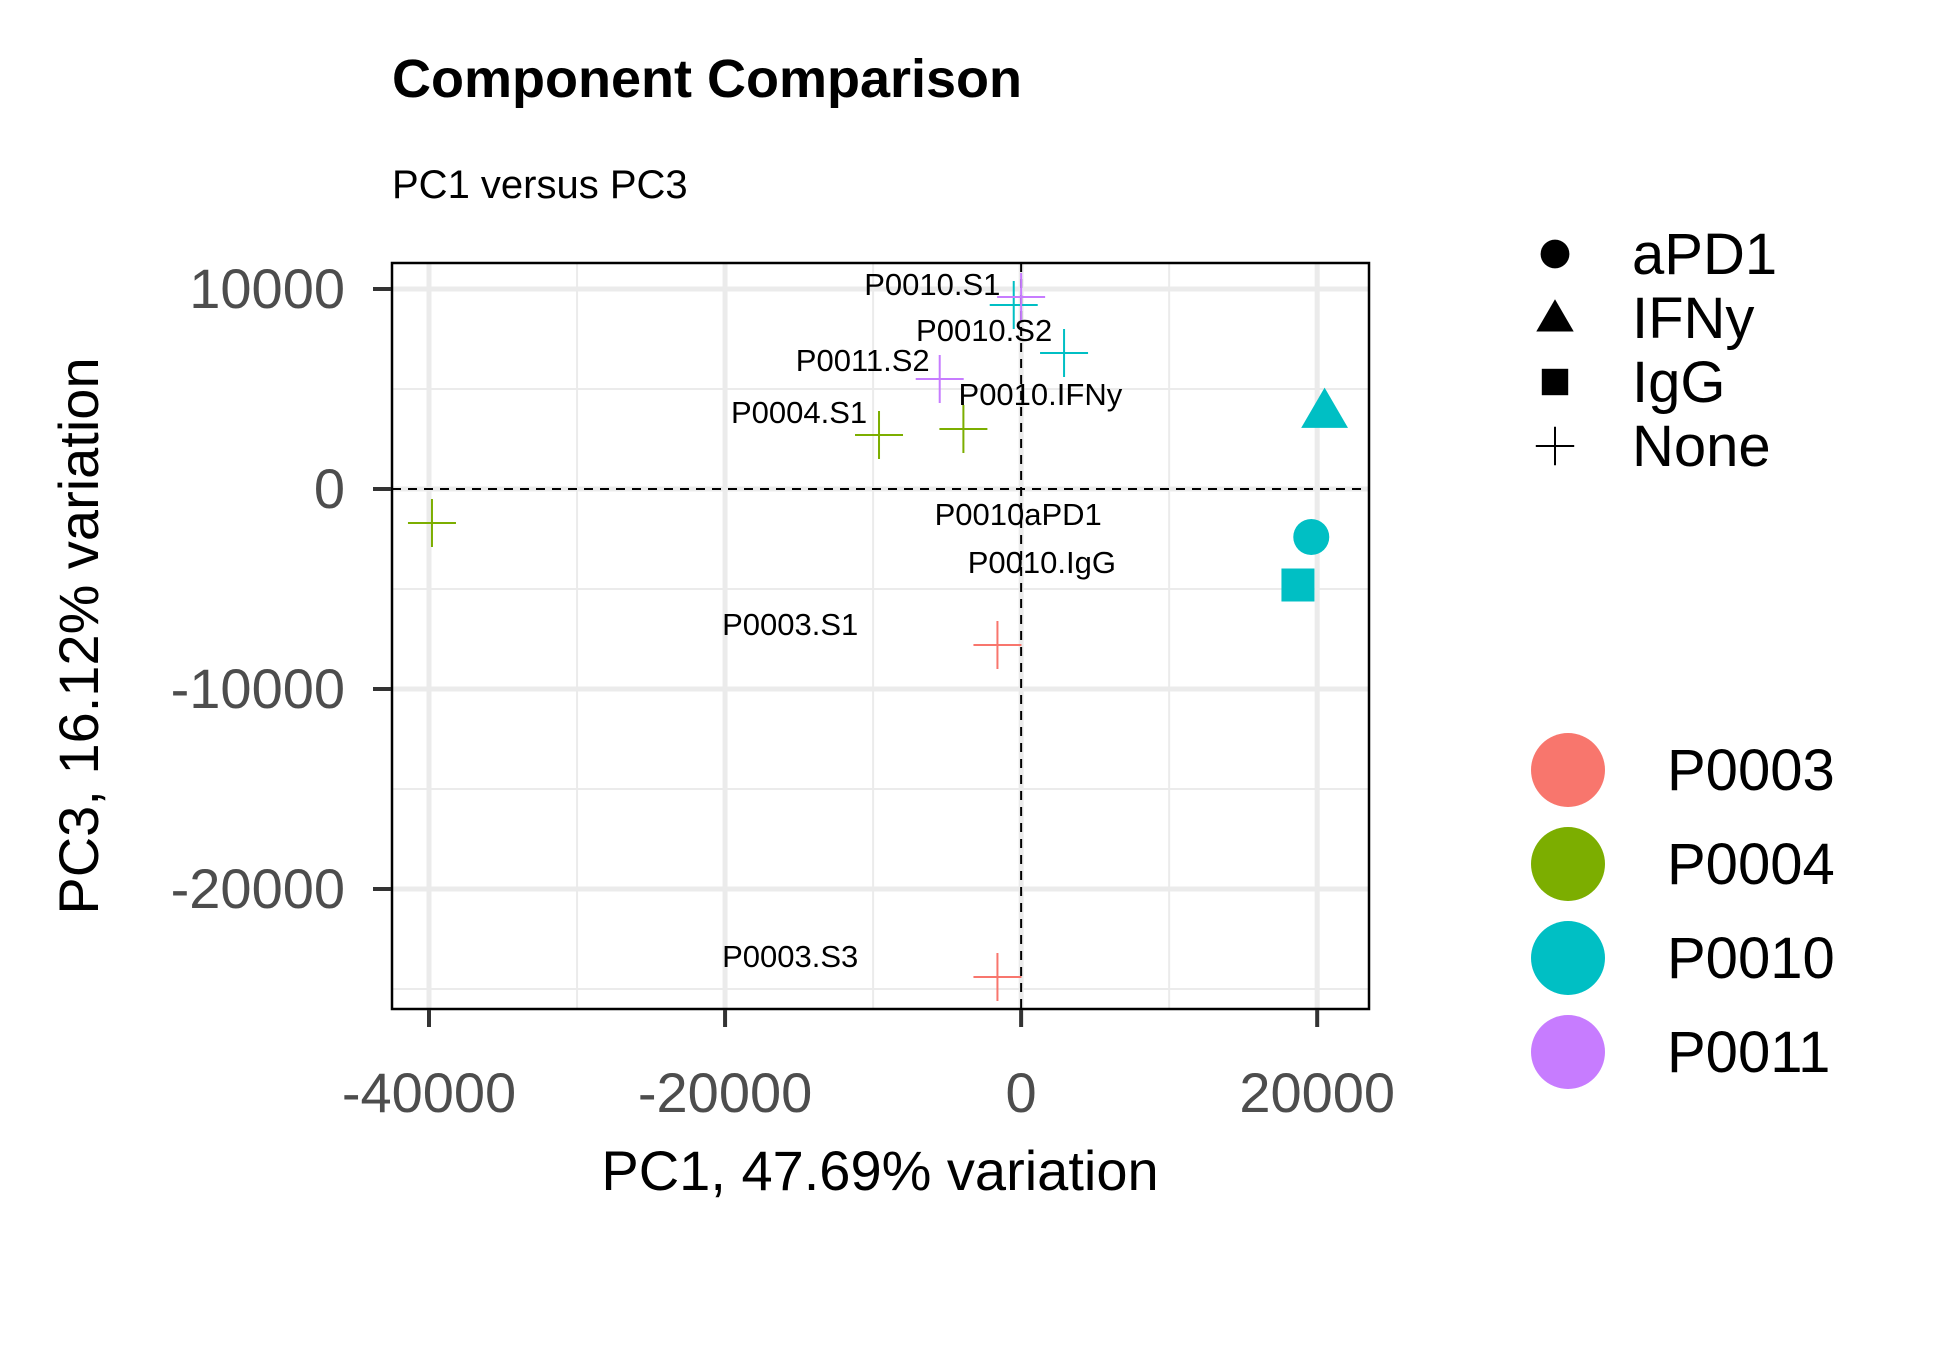 The width and height of the screenshot is (1950, 1354). What do you see at coordinates (725, 1092) in the screenshot?
I see `x-tick-label: -20000` at bounding box center [725, 1092].